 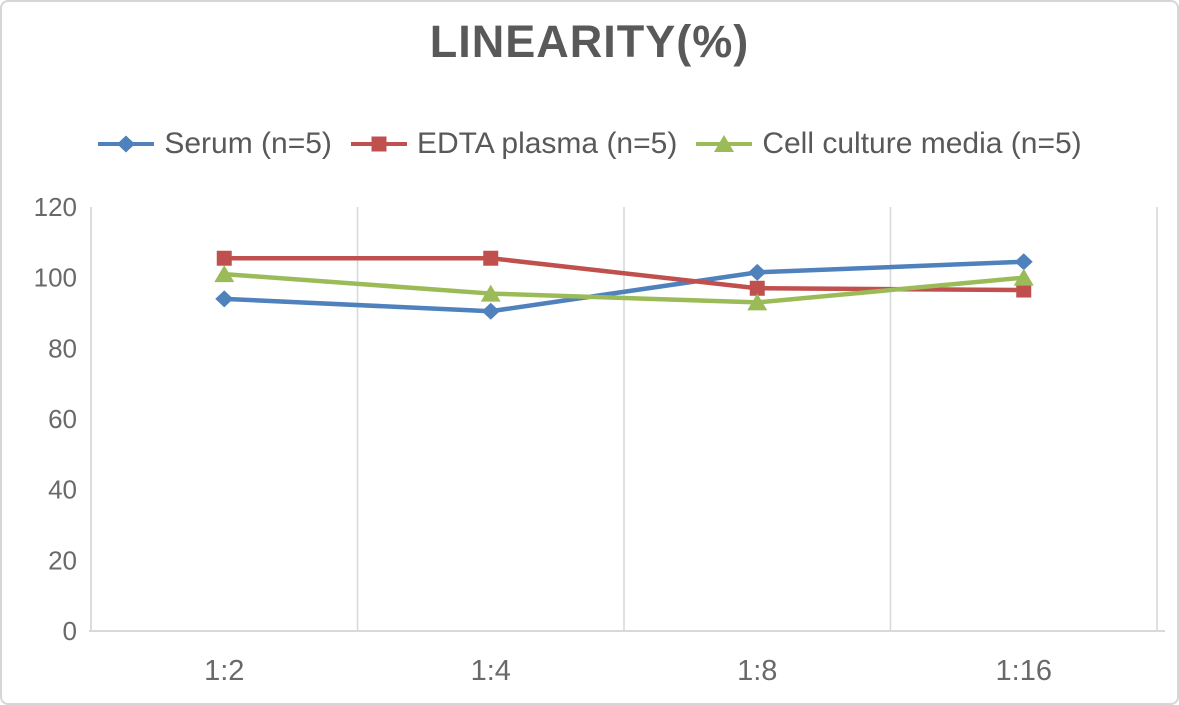 What do you see at coordinates (70, 631) in the screenshot?
I see `y-tick-label: 0` at bounding box center [70, 631].